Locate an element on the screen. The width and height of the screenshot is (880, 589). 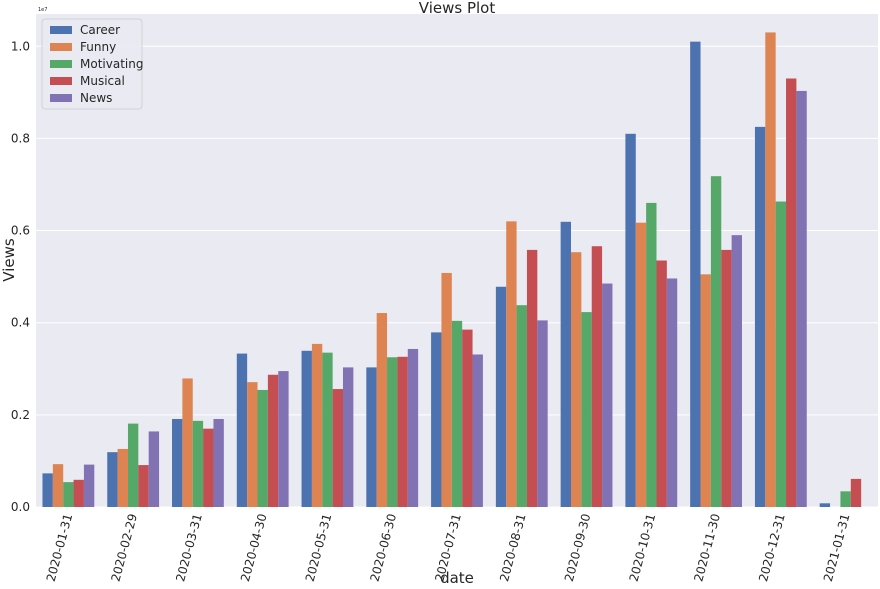
legend-frame is located at coordinates (92, 64).